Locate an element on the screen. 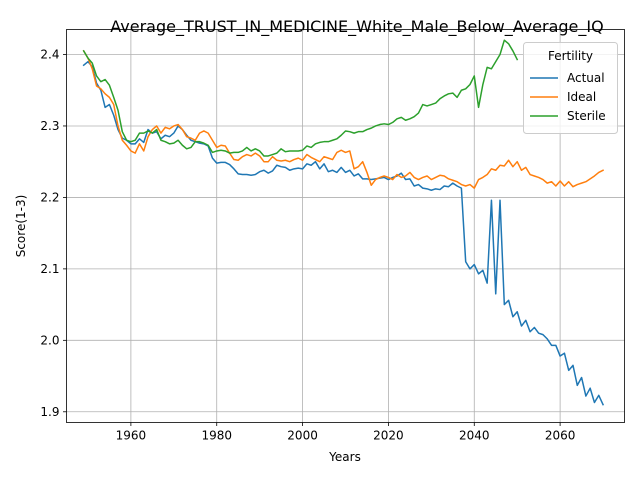 This screenshot has height=480, width=640. y-axis-label: Score(1-3) is located at coordinates (21, 226).